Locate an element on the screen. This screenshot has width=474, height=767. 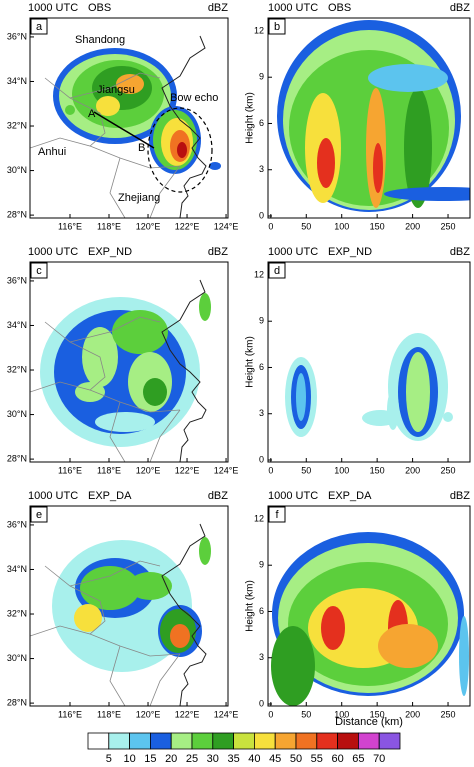
colorbar-label: 65 is located at coordinates (358, 759).